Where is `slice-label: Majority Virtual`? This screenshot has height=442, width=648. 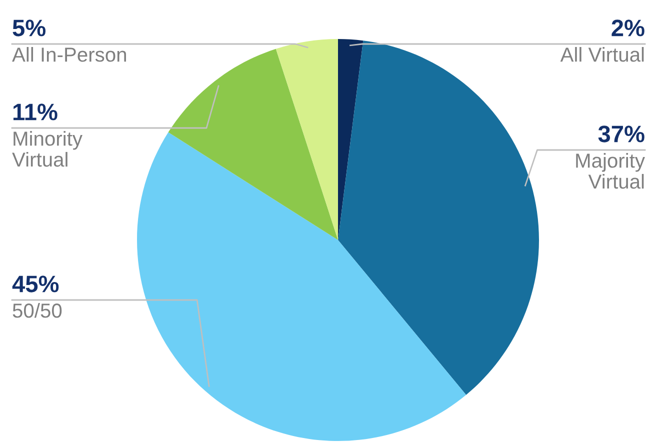 slice-label: Majority Virtual is located at coordinates (610, 171).